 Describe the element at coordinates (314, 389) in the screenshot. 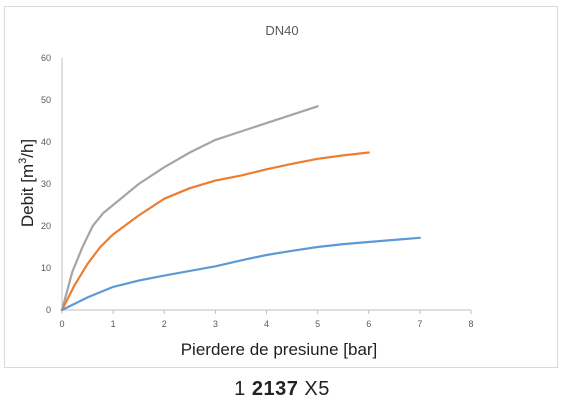

I see `caption-suffix: X5` at that location.